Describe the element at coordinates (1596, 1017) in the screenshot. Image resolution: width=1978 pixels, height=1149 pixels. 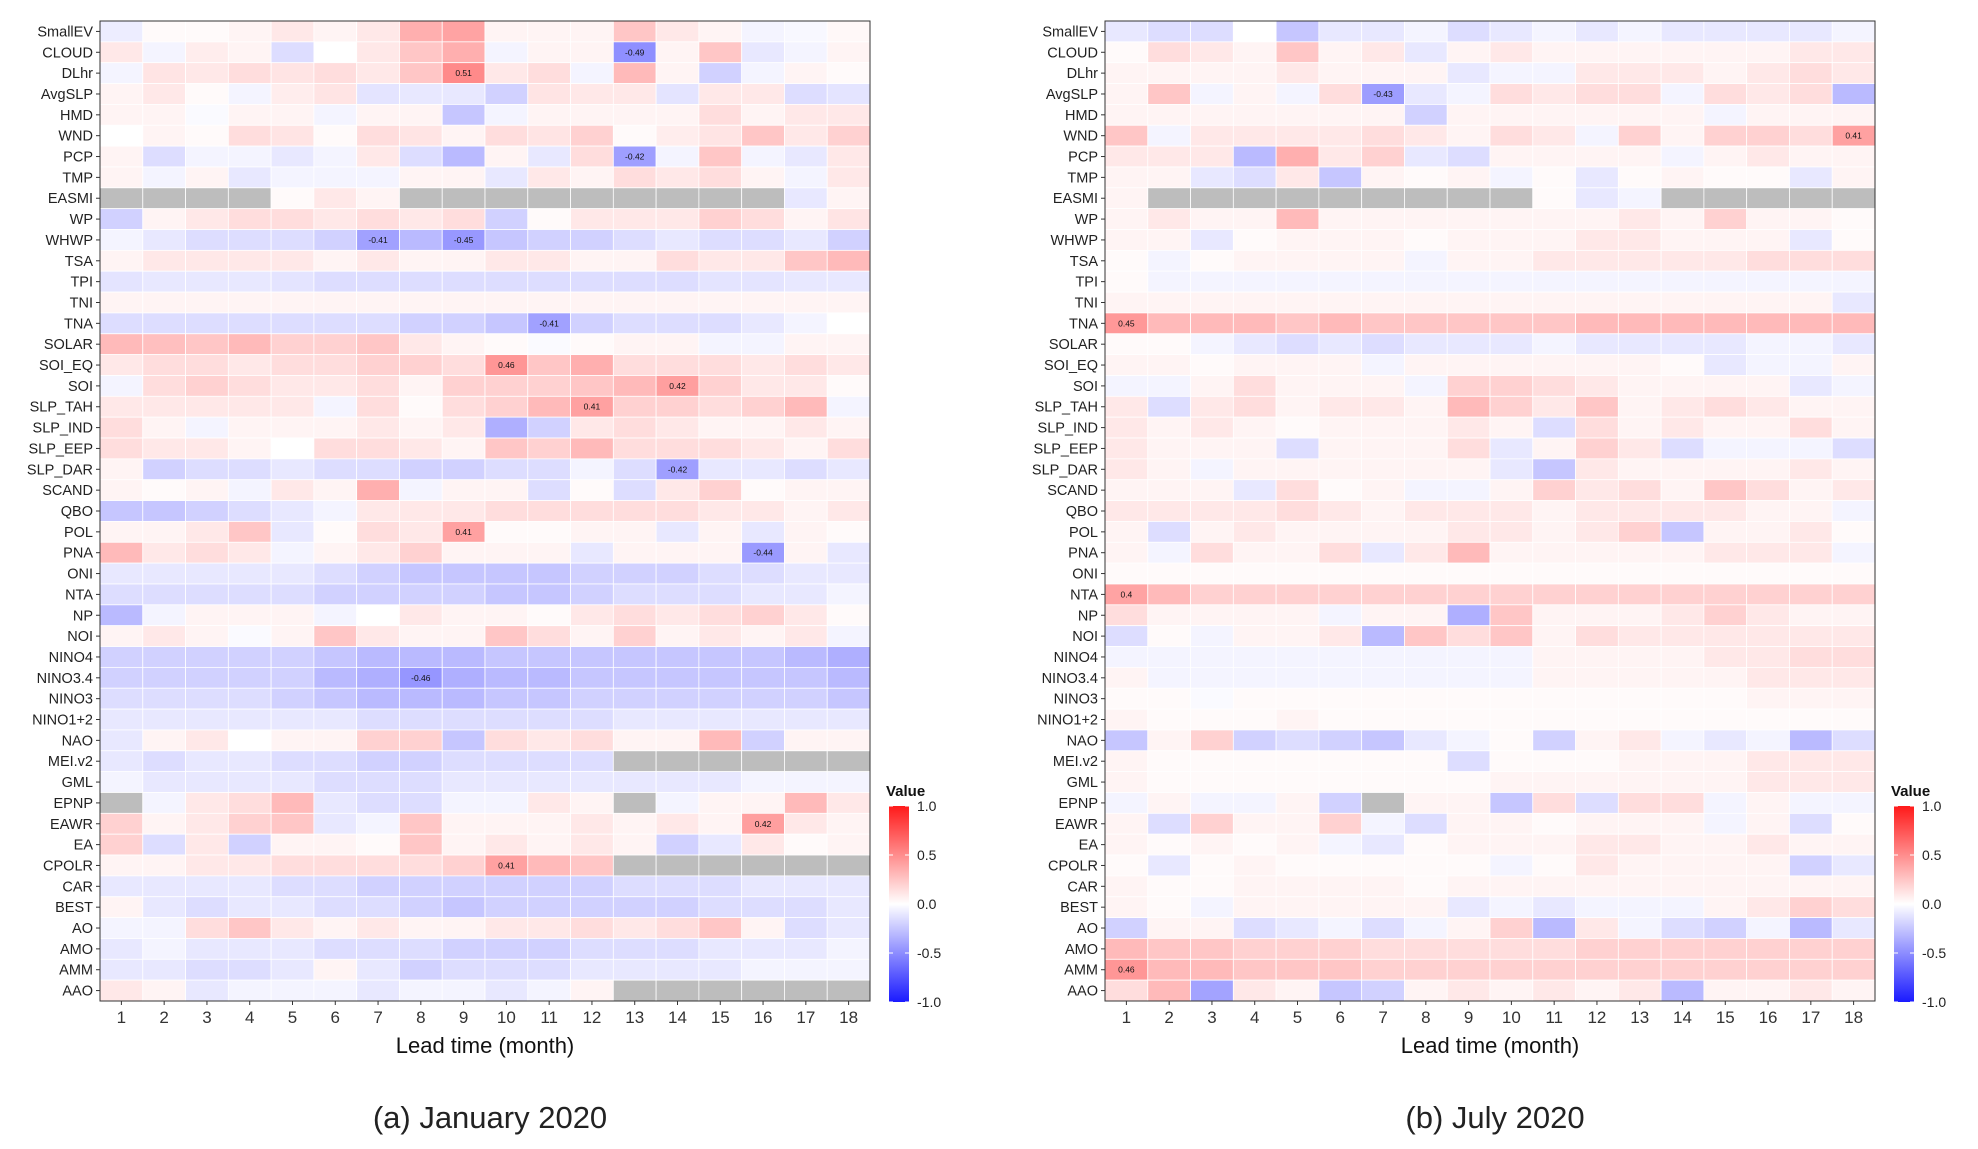
I see `x-tick-label: 12` at that location.